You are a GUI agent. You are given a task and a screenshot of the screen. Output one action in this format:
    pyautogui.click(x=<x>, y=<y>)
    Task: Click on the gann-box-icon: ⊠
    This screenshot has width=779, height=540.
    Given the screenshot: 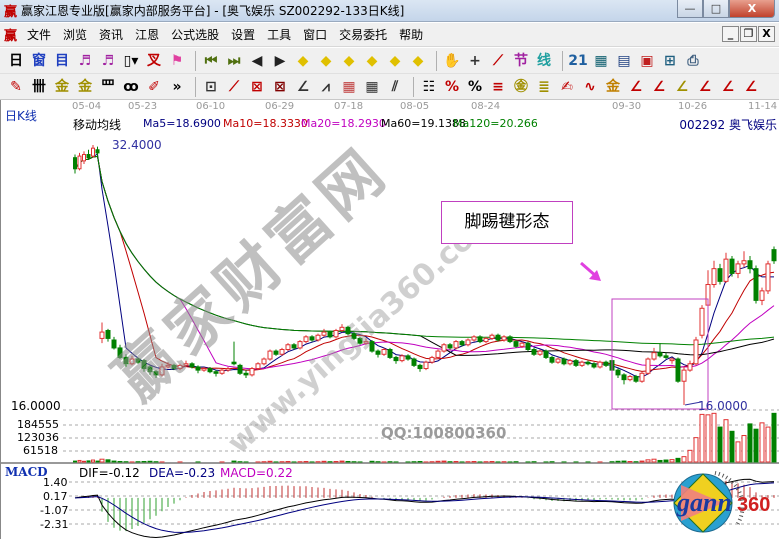 What is the action you would take?
    pyautogui.click(x=257, y=87)
    